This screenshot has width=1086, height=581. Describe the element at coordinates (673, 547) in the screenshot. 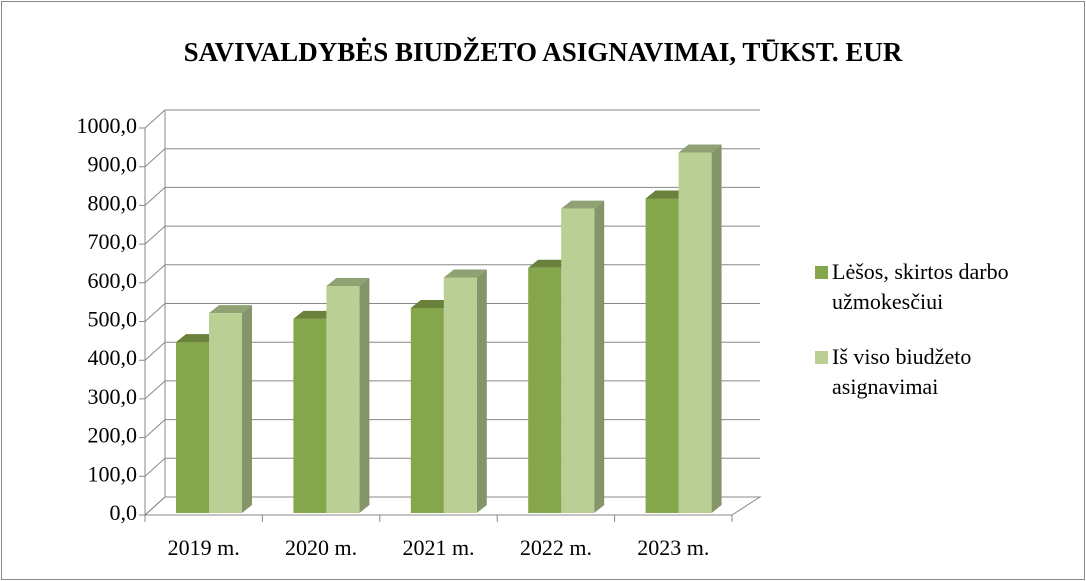

I see `x-tick-label: 2023 m.` at that location.